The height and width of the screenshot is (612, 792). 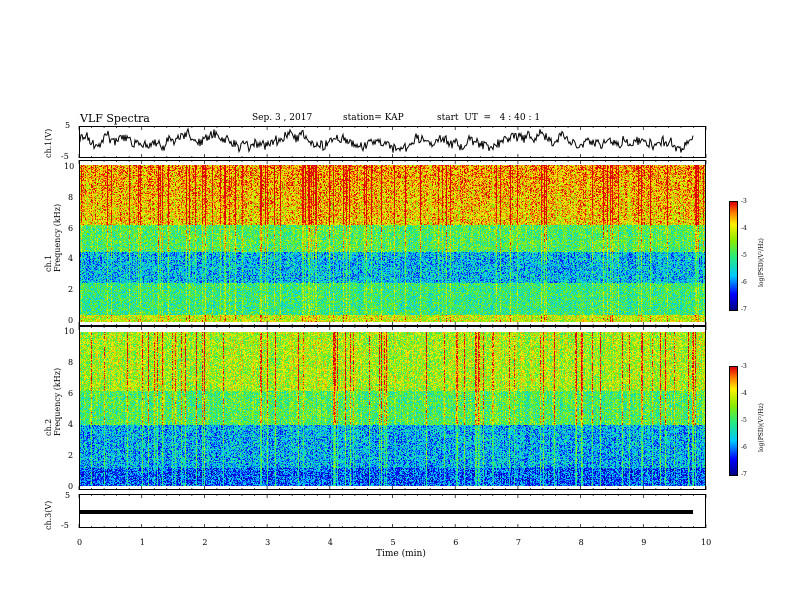 I want to click on x-tick-label: 10, so click(x=706, y=542).